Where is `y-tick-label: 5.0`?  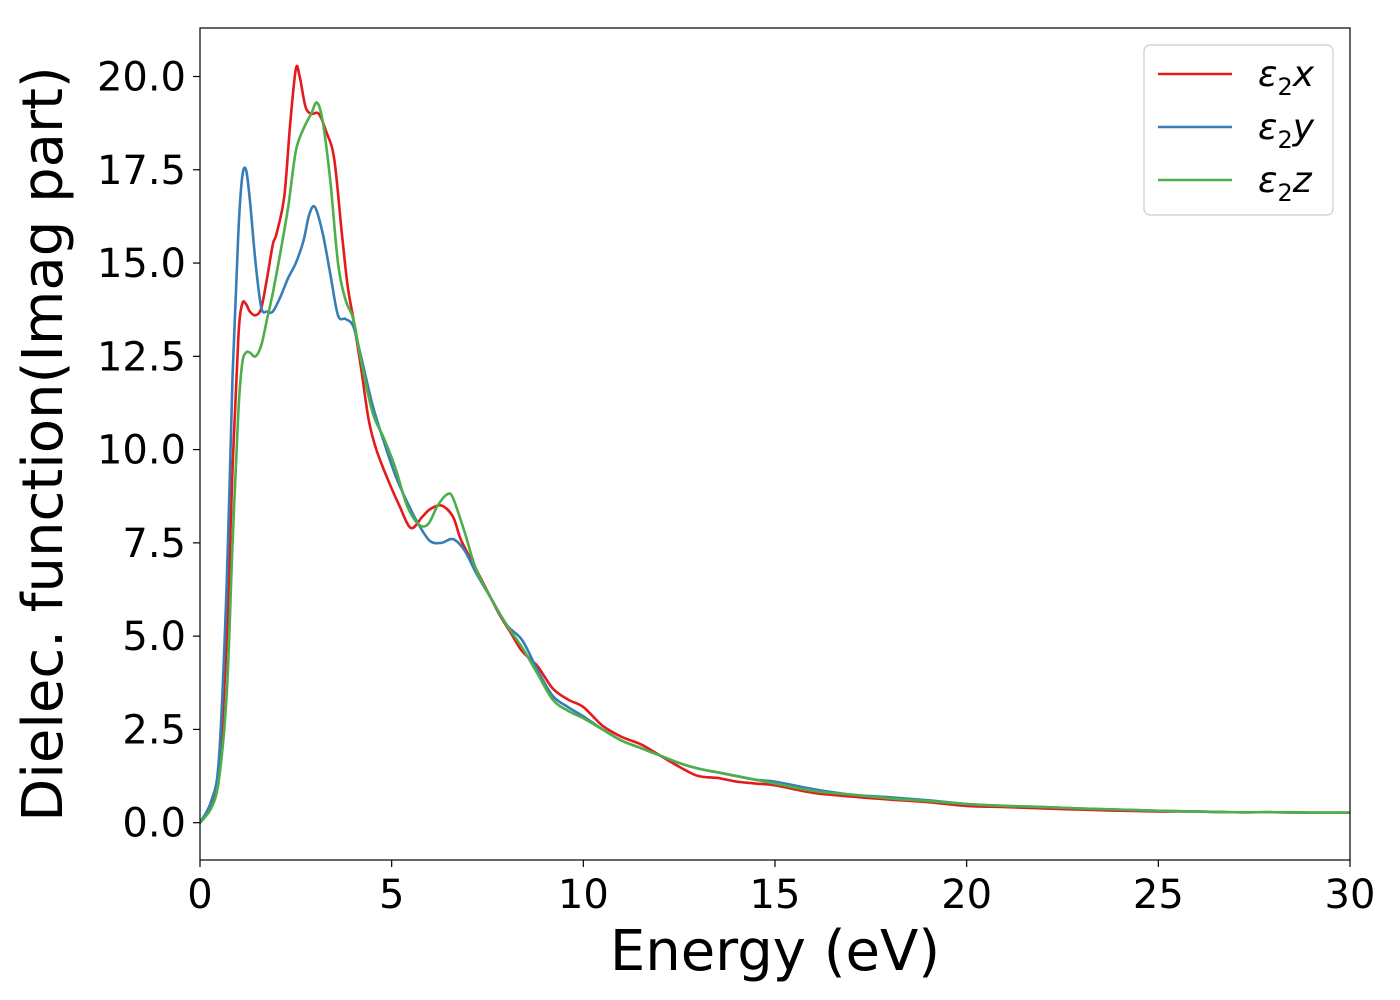
y-tick-label: 5.0 is located at coordinates (154, 637).